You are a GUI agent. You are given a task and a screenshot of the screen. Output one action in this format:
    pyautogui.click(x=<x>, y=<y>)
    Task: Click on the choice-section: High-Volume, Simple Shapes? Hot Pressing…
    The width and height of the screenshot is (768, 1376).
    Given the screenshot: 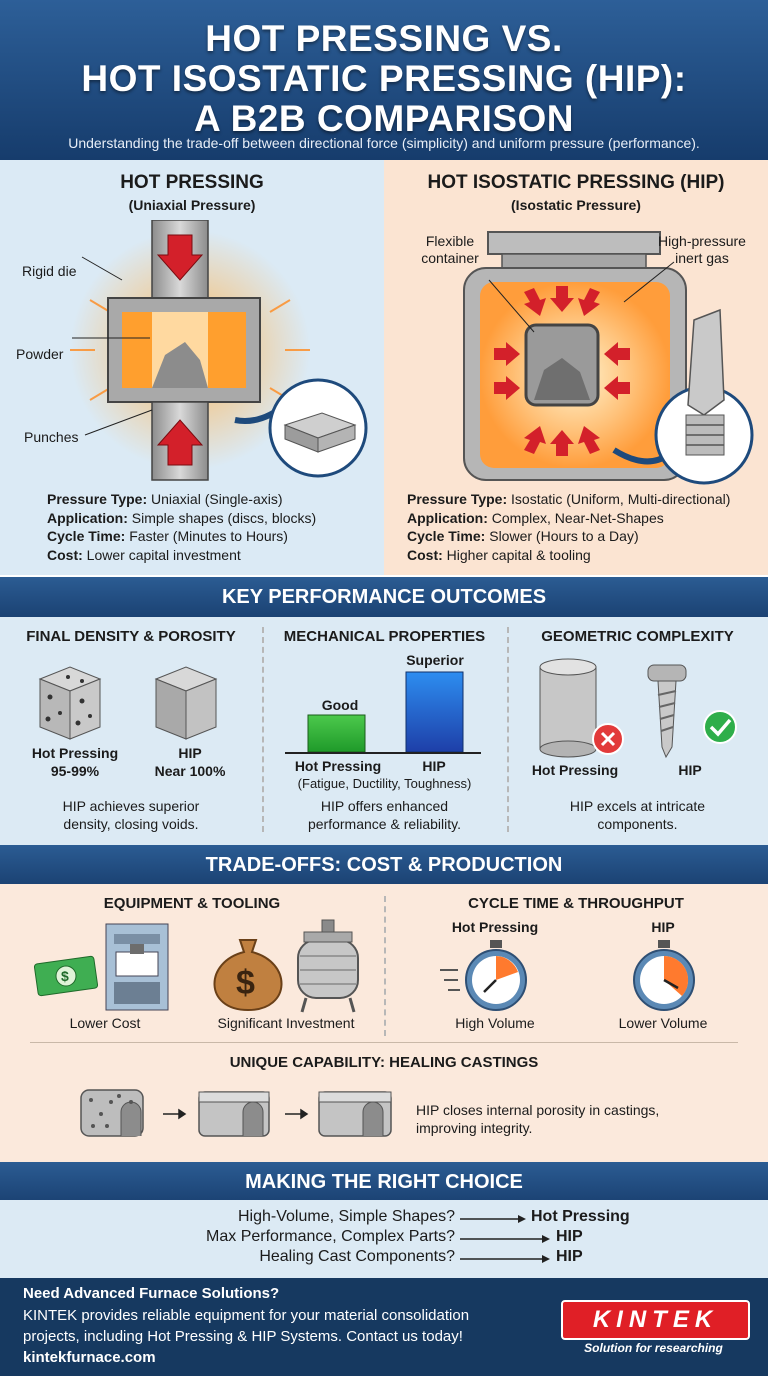 What is the action you would take?
    pyautogui.click(x=384, y=1239)
    